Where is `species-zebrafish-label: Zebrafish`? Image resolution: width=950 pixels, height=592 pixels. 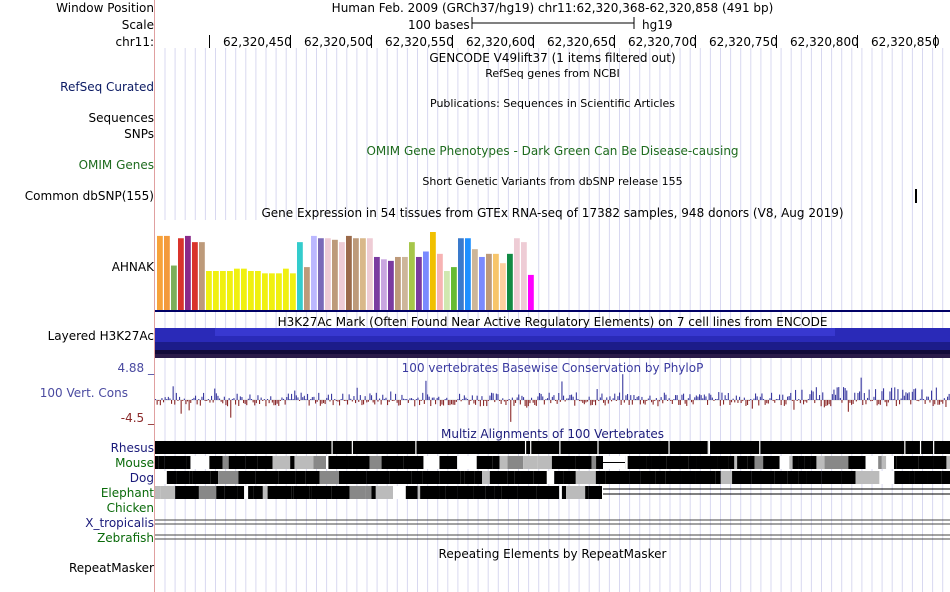 species-zebrafish-label: Zebrafish is located at coordinates (125, 538).